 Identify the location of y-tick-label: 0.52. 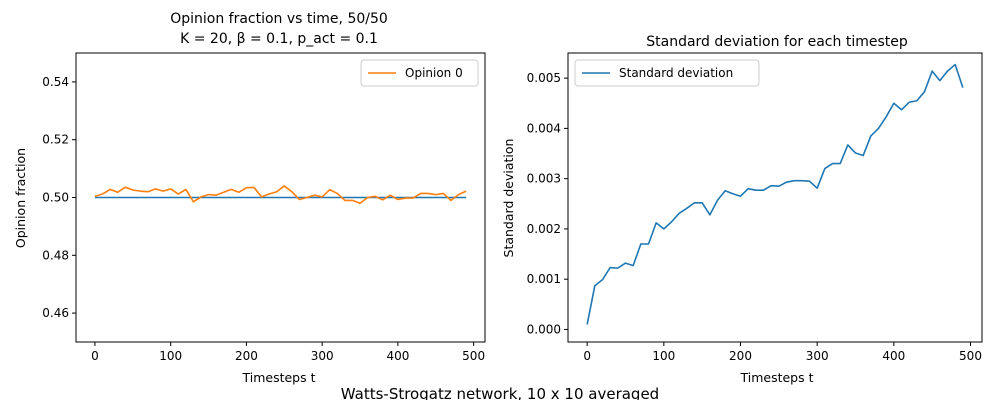
(55, 140).